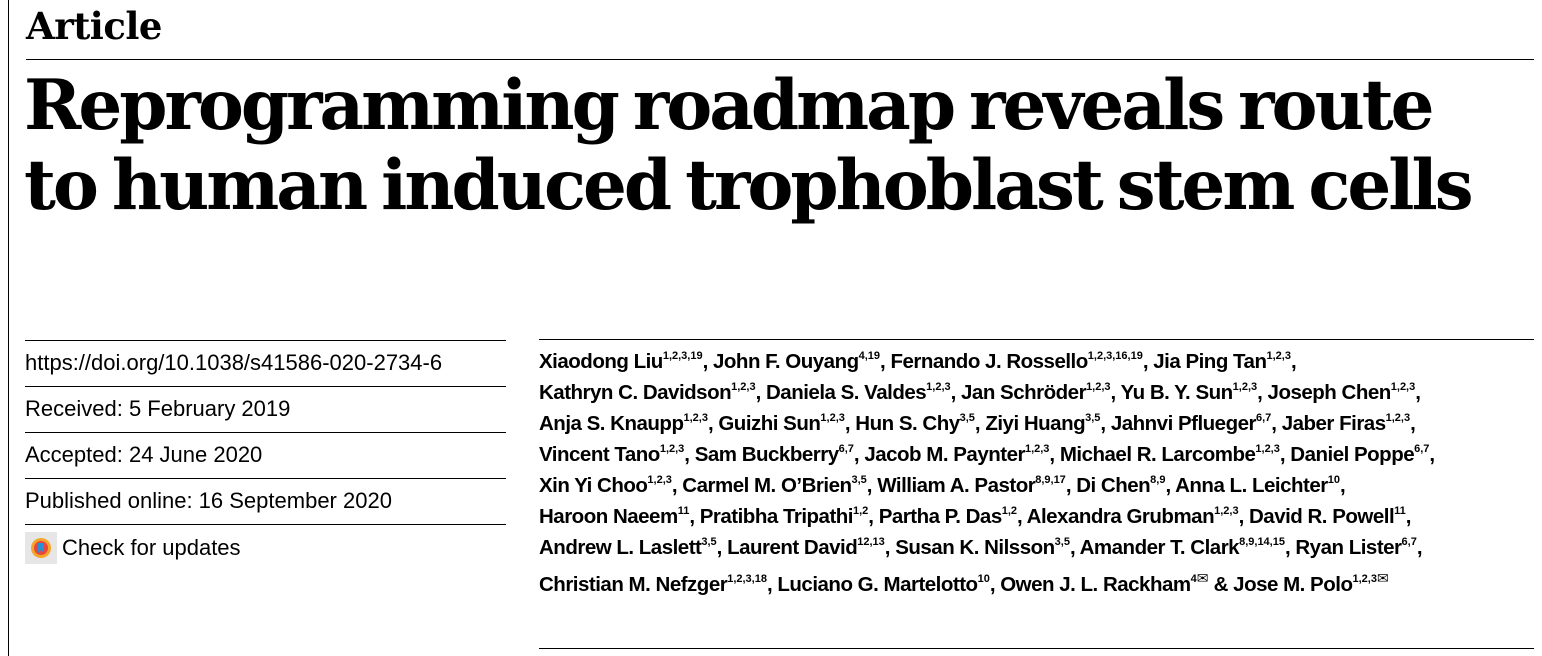  Describe the element at coordinates (766, 454) in the screenshot. I see `author-name: Sam Buckberry` at that location.